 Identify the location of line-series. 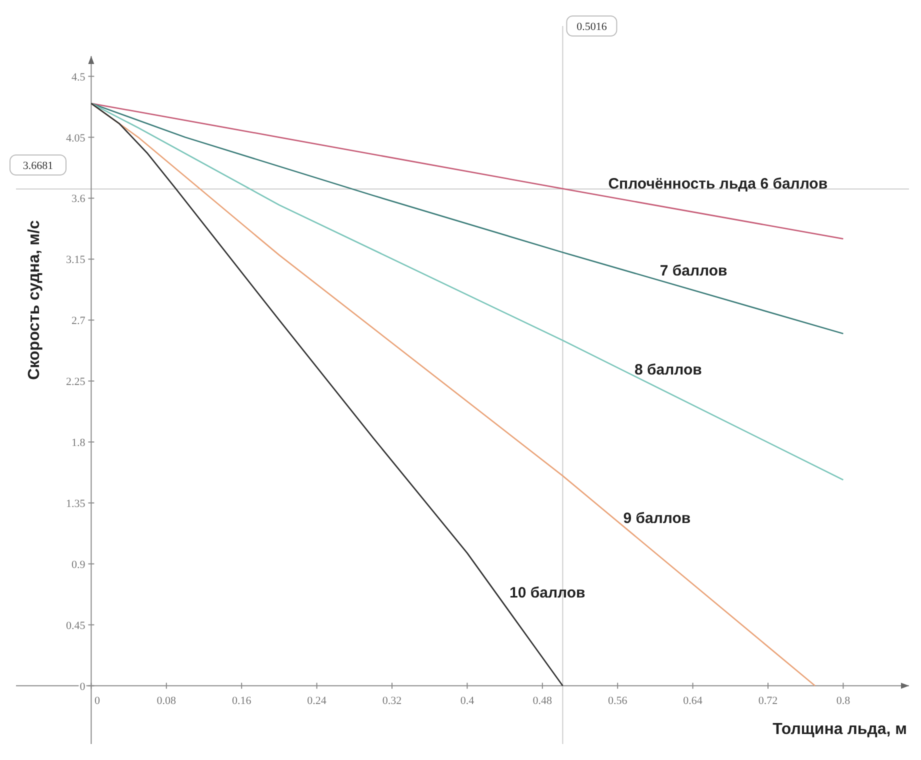
(467, 171).